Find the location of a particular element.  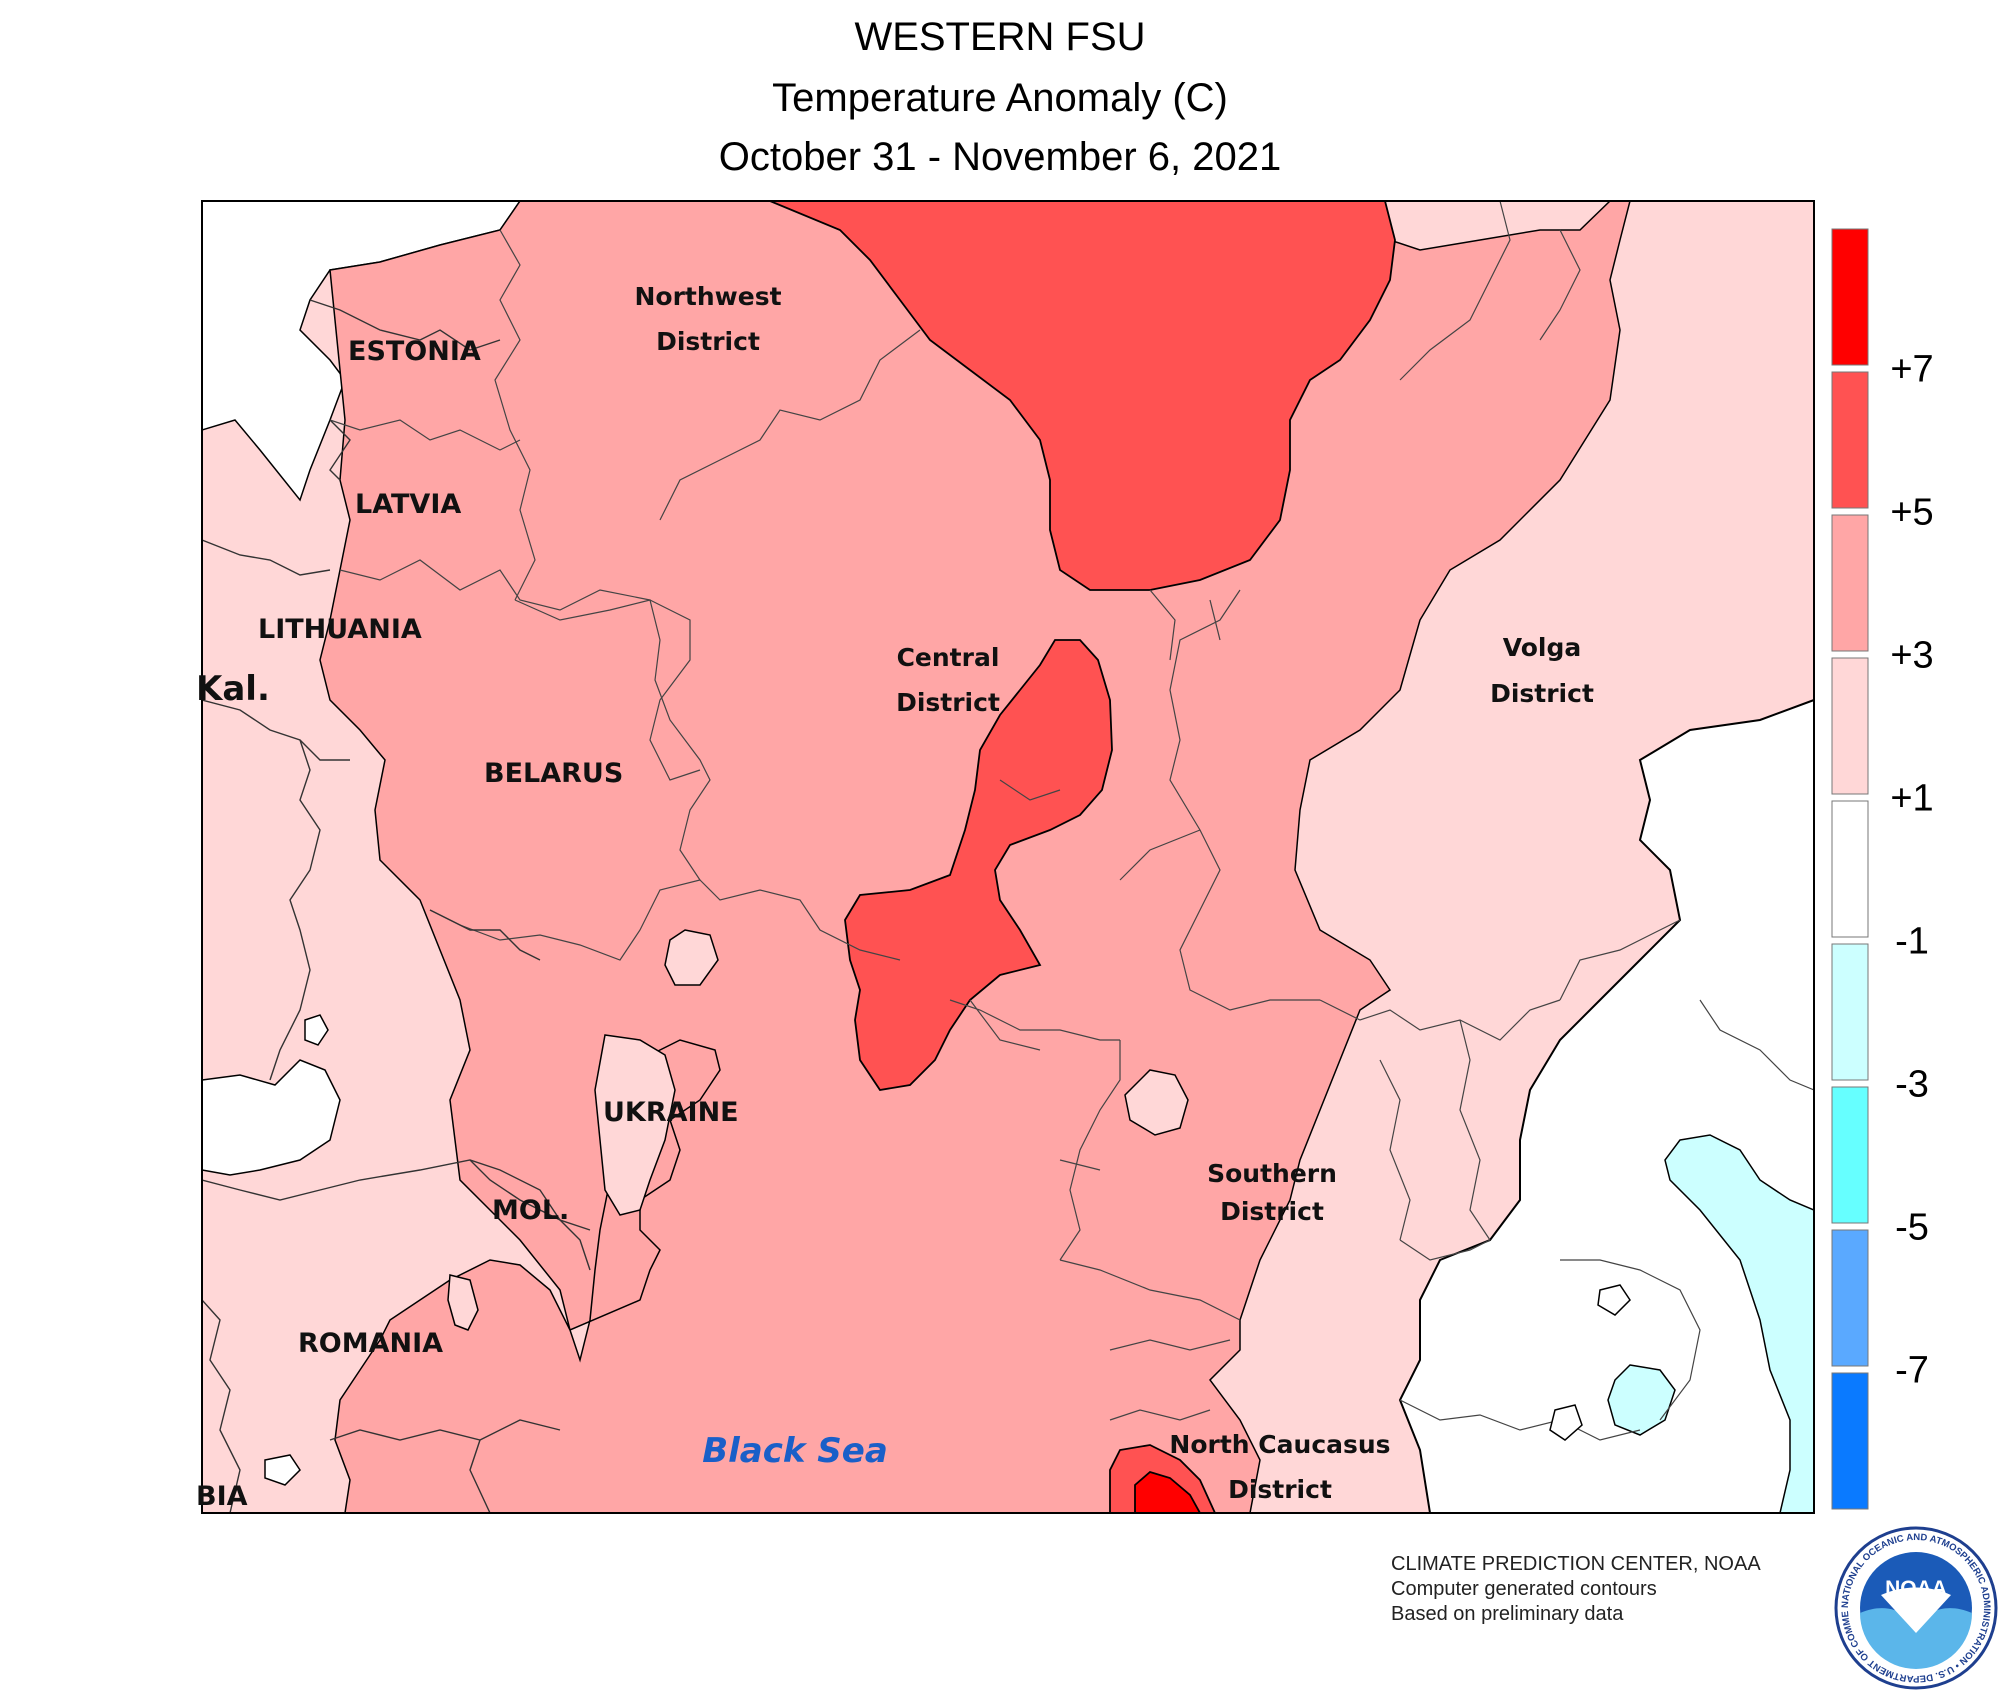

legend-tick-label: -5 is located at coordinates (1912, 1228).